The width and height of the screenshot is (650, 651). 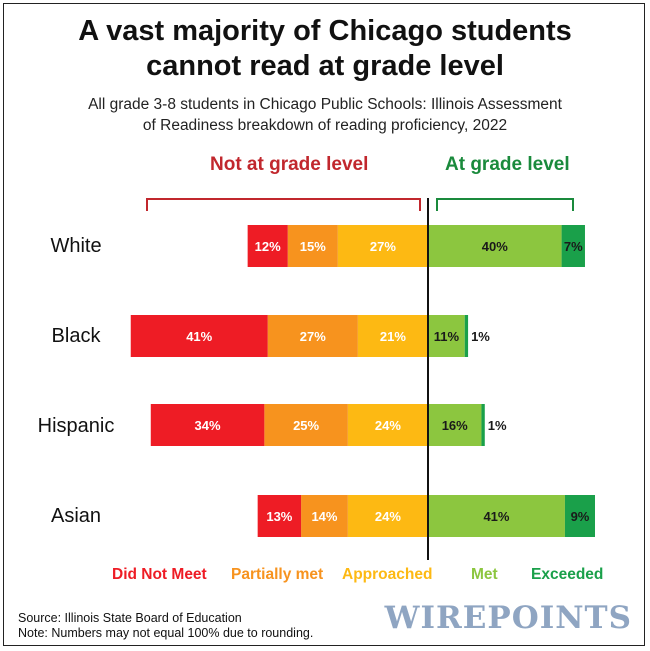 I want to click on data-label-hispanic-partially-met: 25%, so click(x=306, y=425).